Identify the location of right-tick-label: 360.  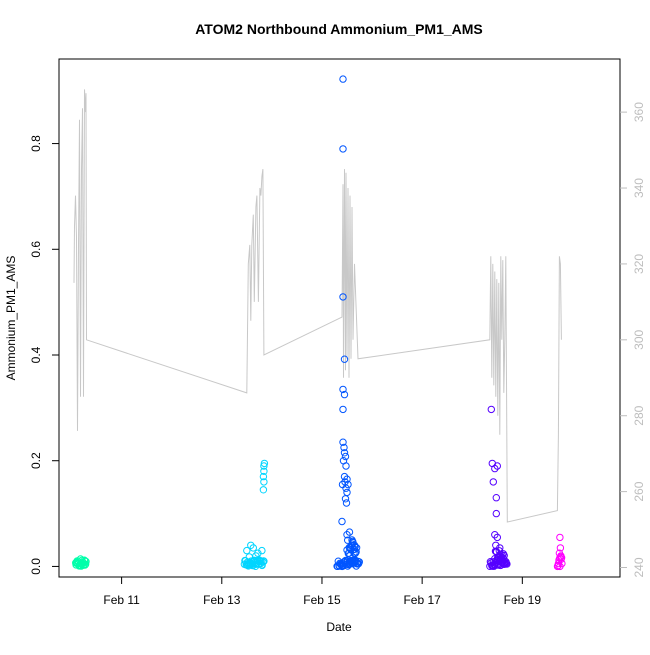
(639, 112).